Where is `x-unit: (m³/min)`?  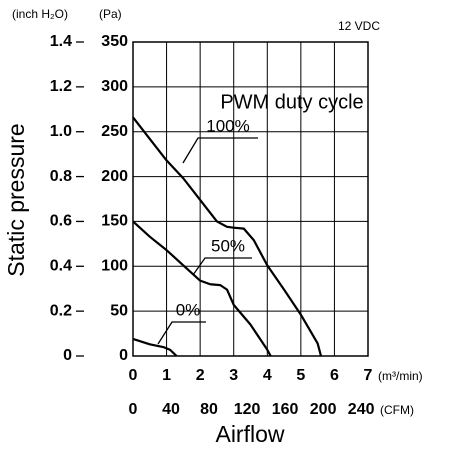
x-unit: (m³/min) is located at coordinates (400, 376).